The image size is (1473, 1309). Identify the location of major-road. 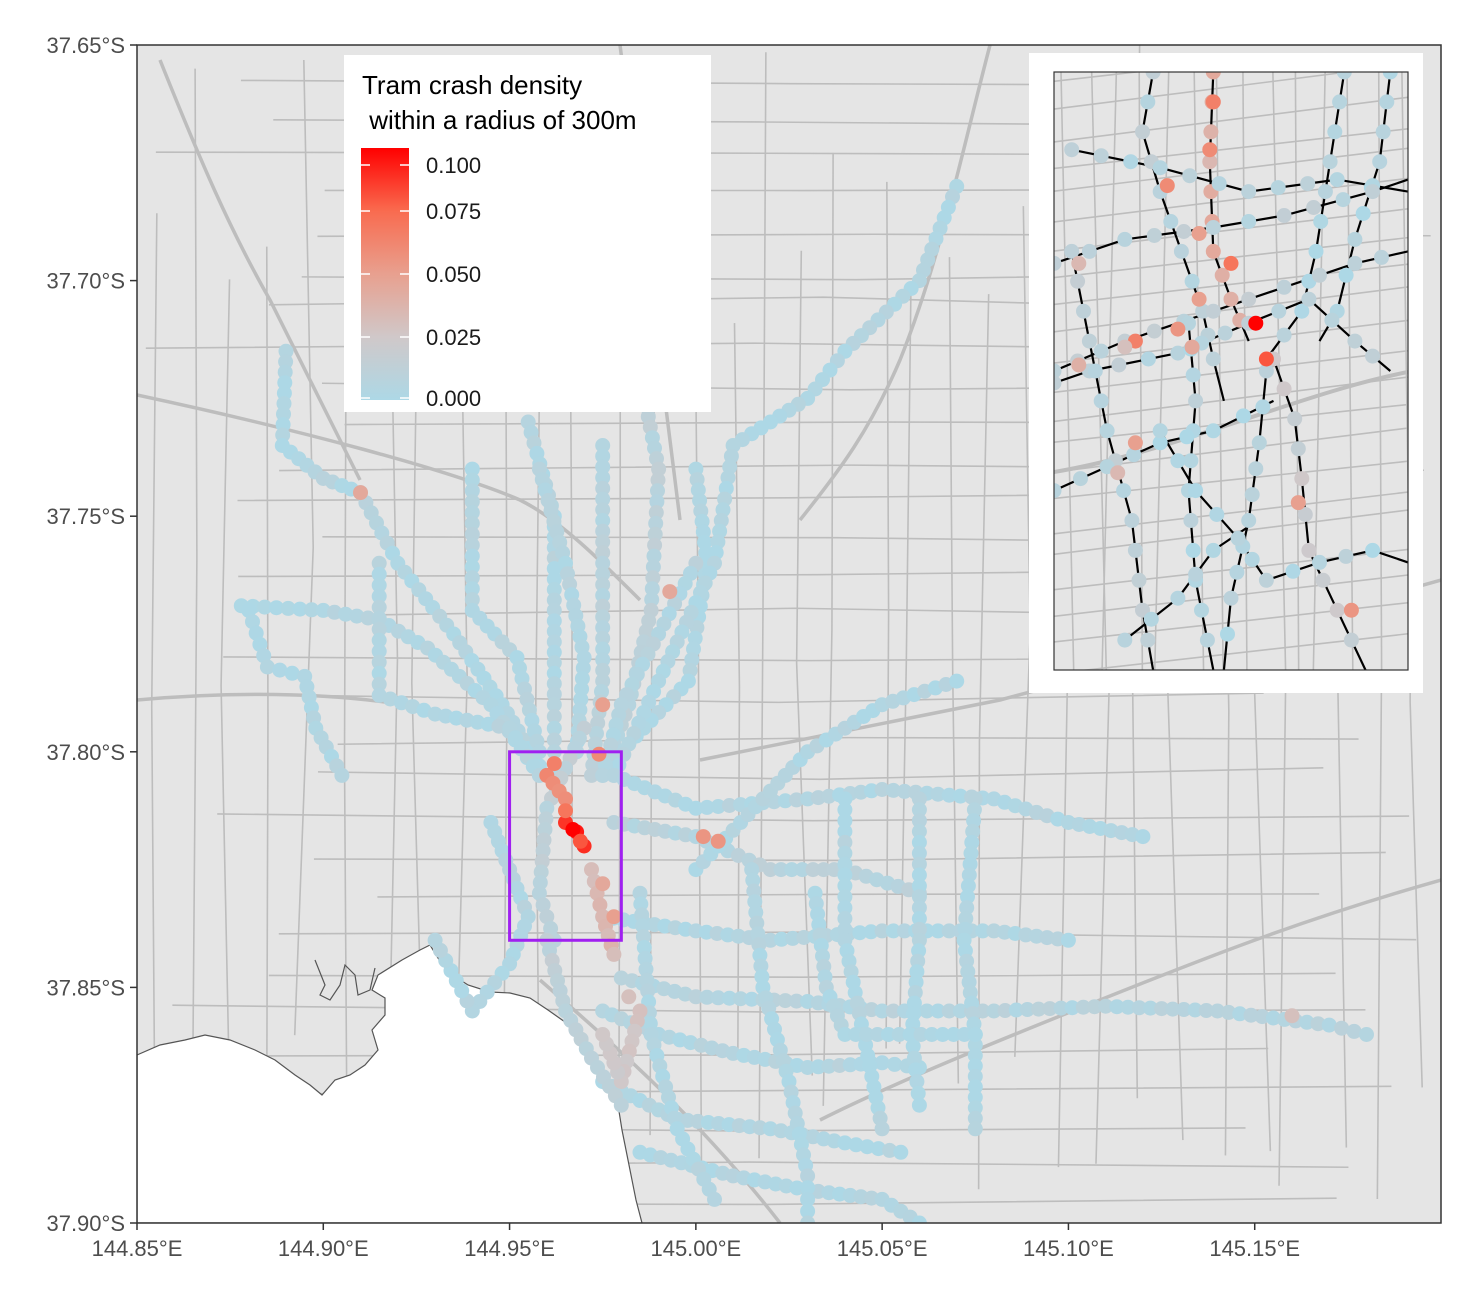
(260, 270).